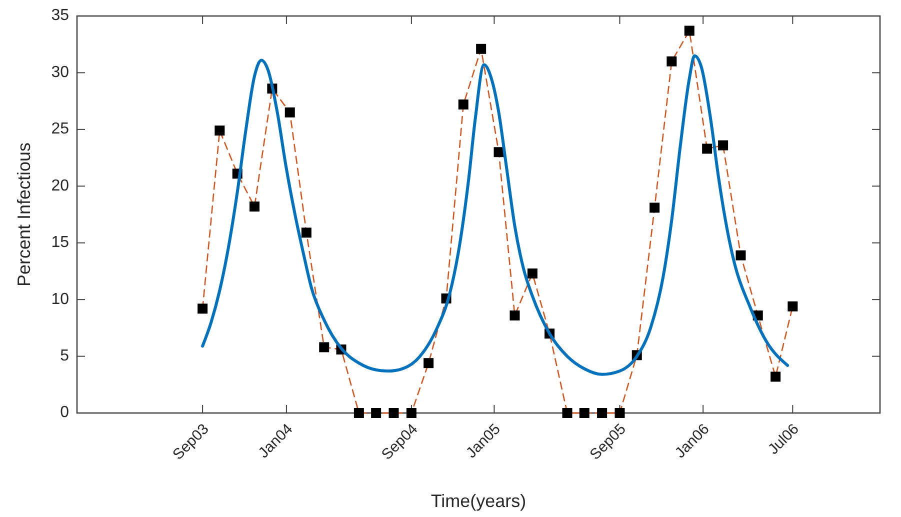  Describe the element at coordinates (65, 413) in the screenshot. I see `y-tick-label: 0` at that location.